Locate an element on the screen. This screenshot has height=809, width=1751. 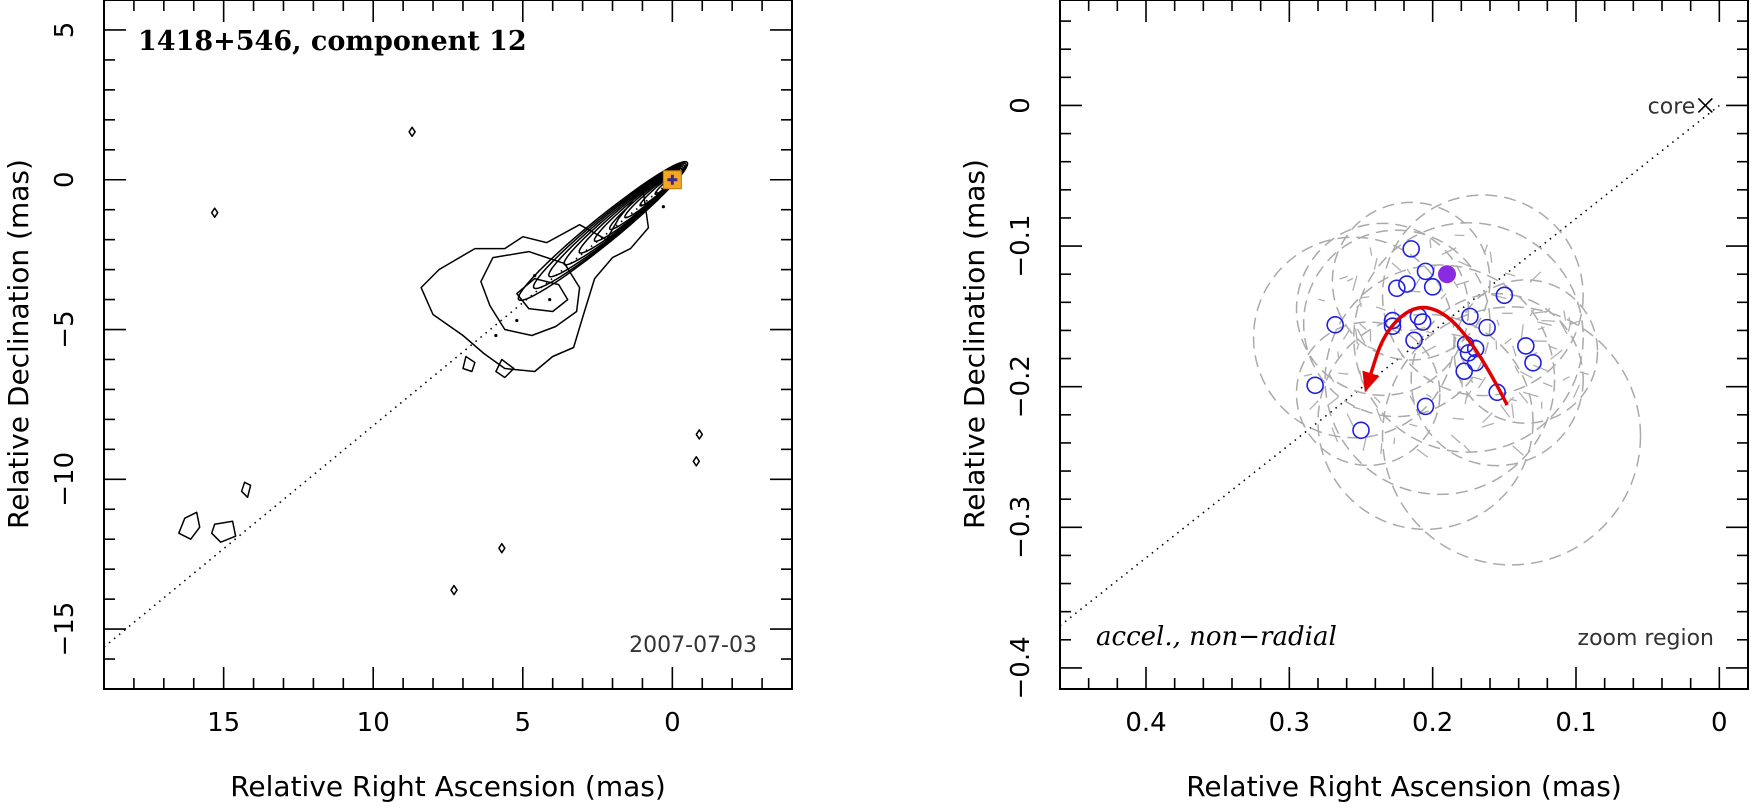
trajectory-curve is located at coordinates (1437, 355).